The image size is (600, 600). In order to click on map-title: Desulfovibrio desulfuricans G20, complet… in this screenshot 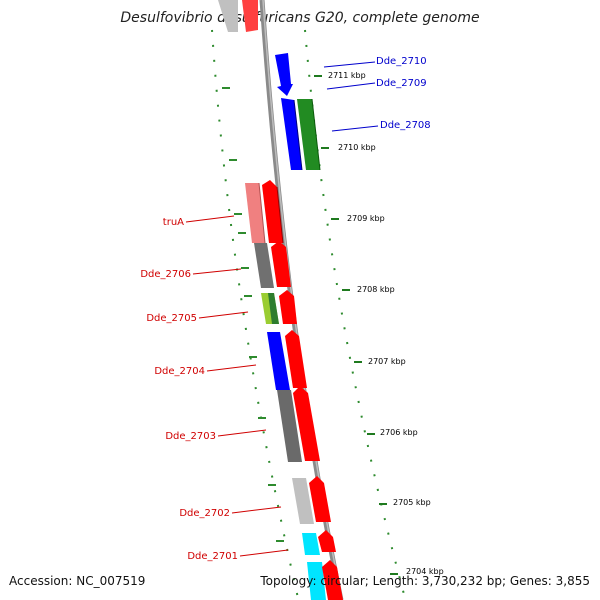, I will do `click(300, 18)`.